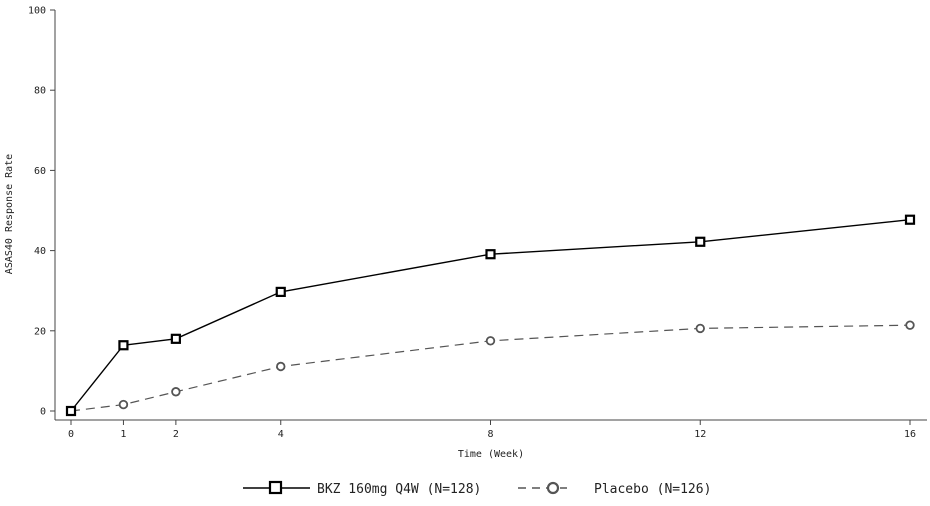 This screenshot has width=930, height=506. What do you see at coordinates (490, 434) in the screenshot?
I see `x-tick-label: 8` at bounding box center [490, 434].